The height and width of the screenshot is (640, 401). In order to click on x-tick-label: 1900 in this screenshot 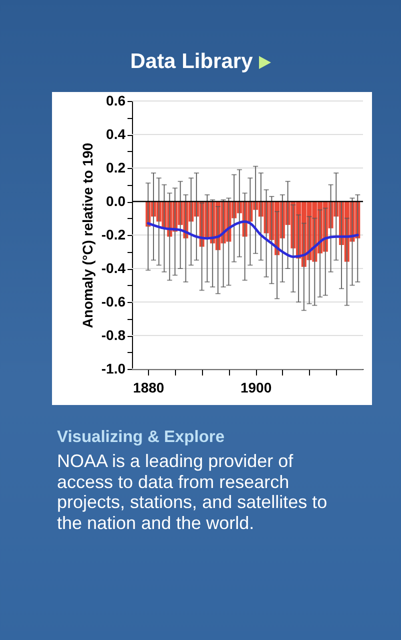, I will do `click(256, 388)`.